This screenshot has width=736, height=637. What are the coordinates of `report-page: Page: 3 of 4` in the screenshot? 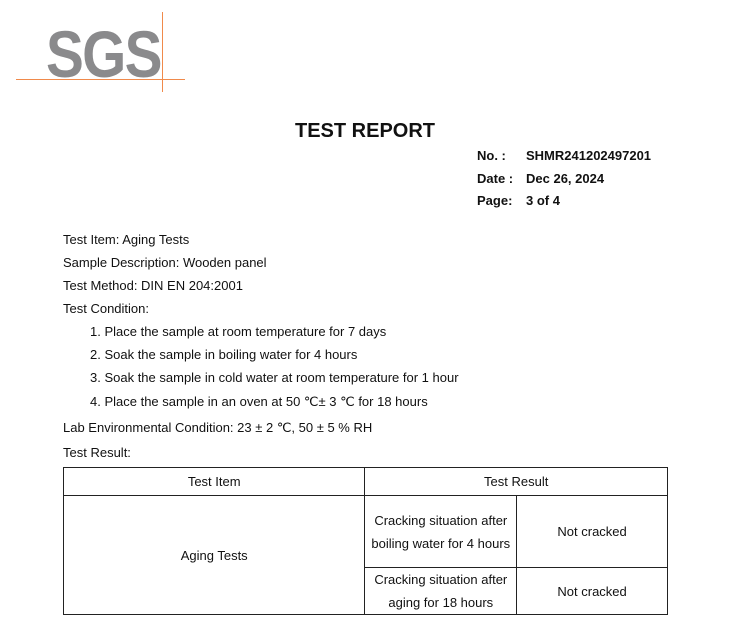 It's located at (518, 200).